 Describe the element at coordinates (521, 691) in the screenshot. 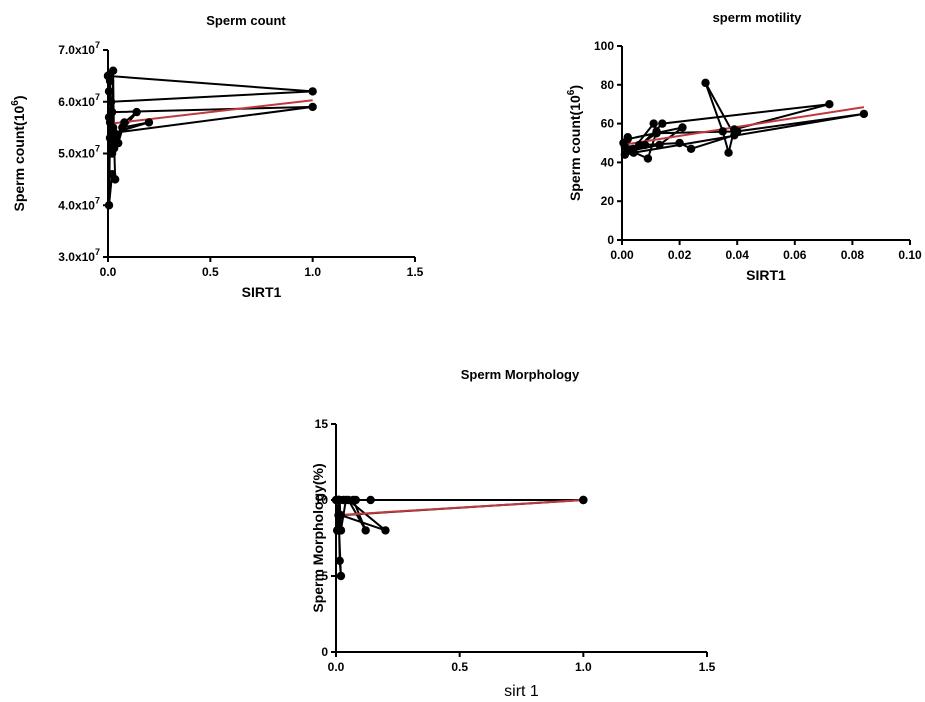

I see `x-axis-label: sirt 1` at that location.